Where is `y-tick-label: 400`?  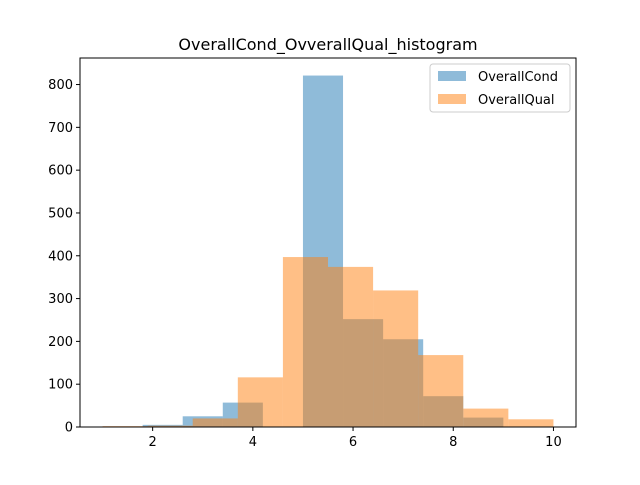
y-tick-label: 400 is located at coordinates (60, 256).